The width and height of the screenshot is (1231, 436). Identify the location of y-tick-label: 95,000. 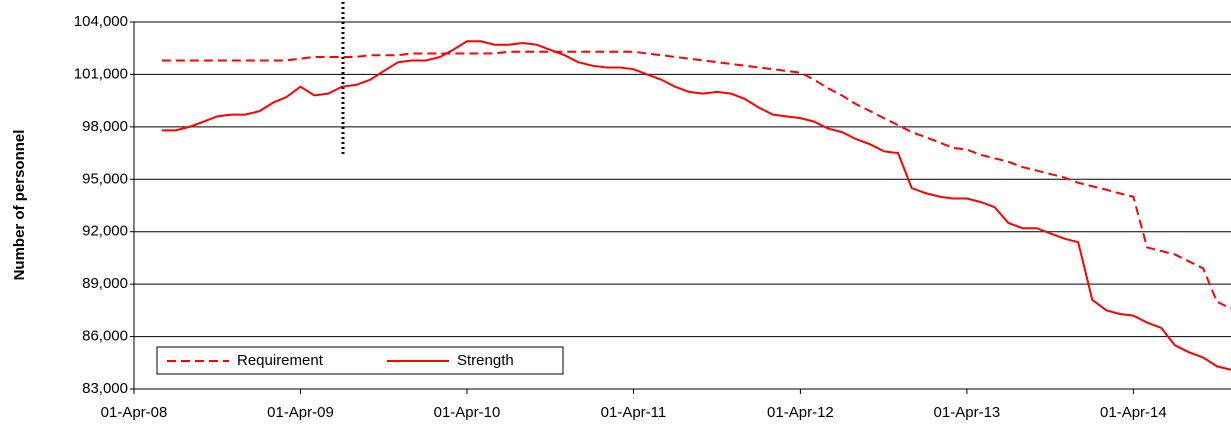
(105, 178).